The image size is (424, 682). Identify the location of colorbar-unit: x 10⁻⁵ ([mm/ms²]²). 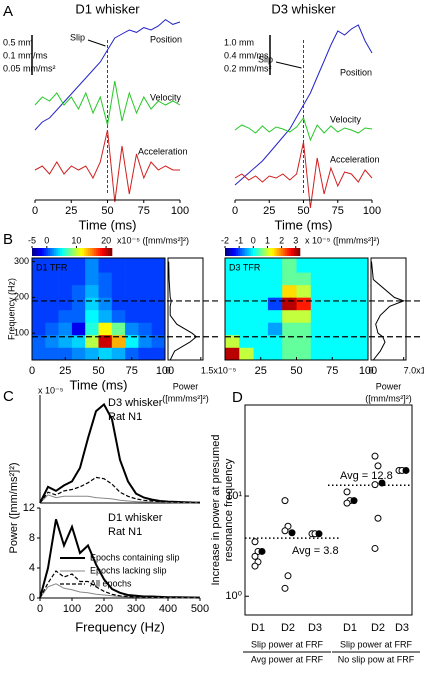
(342, 240).